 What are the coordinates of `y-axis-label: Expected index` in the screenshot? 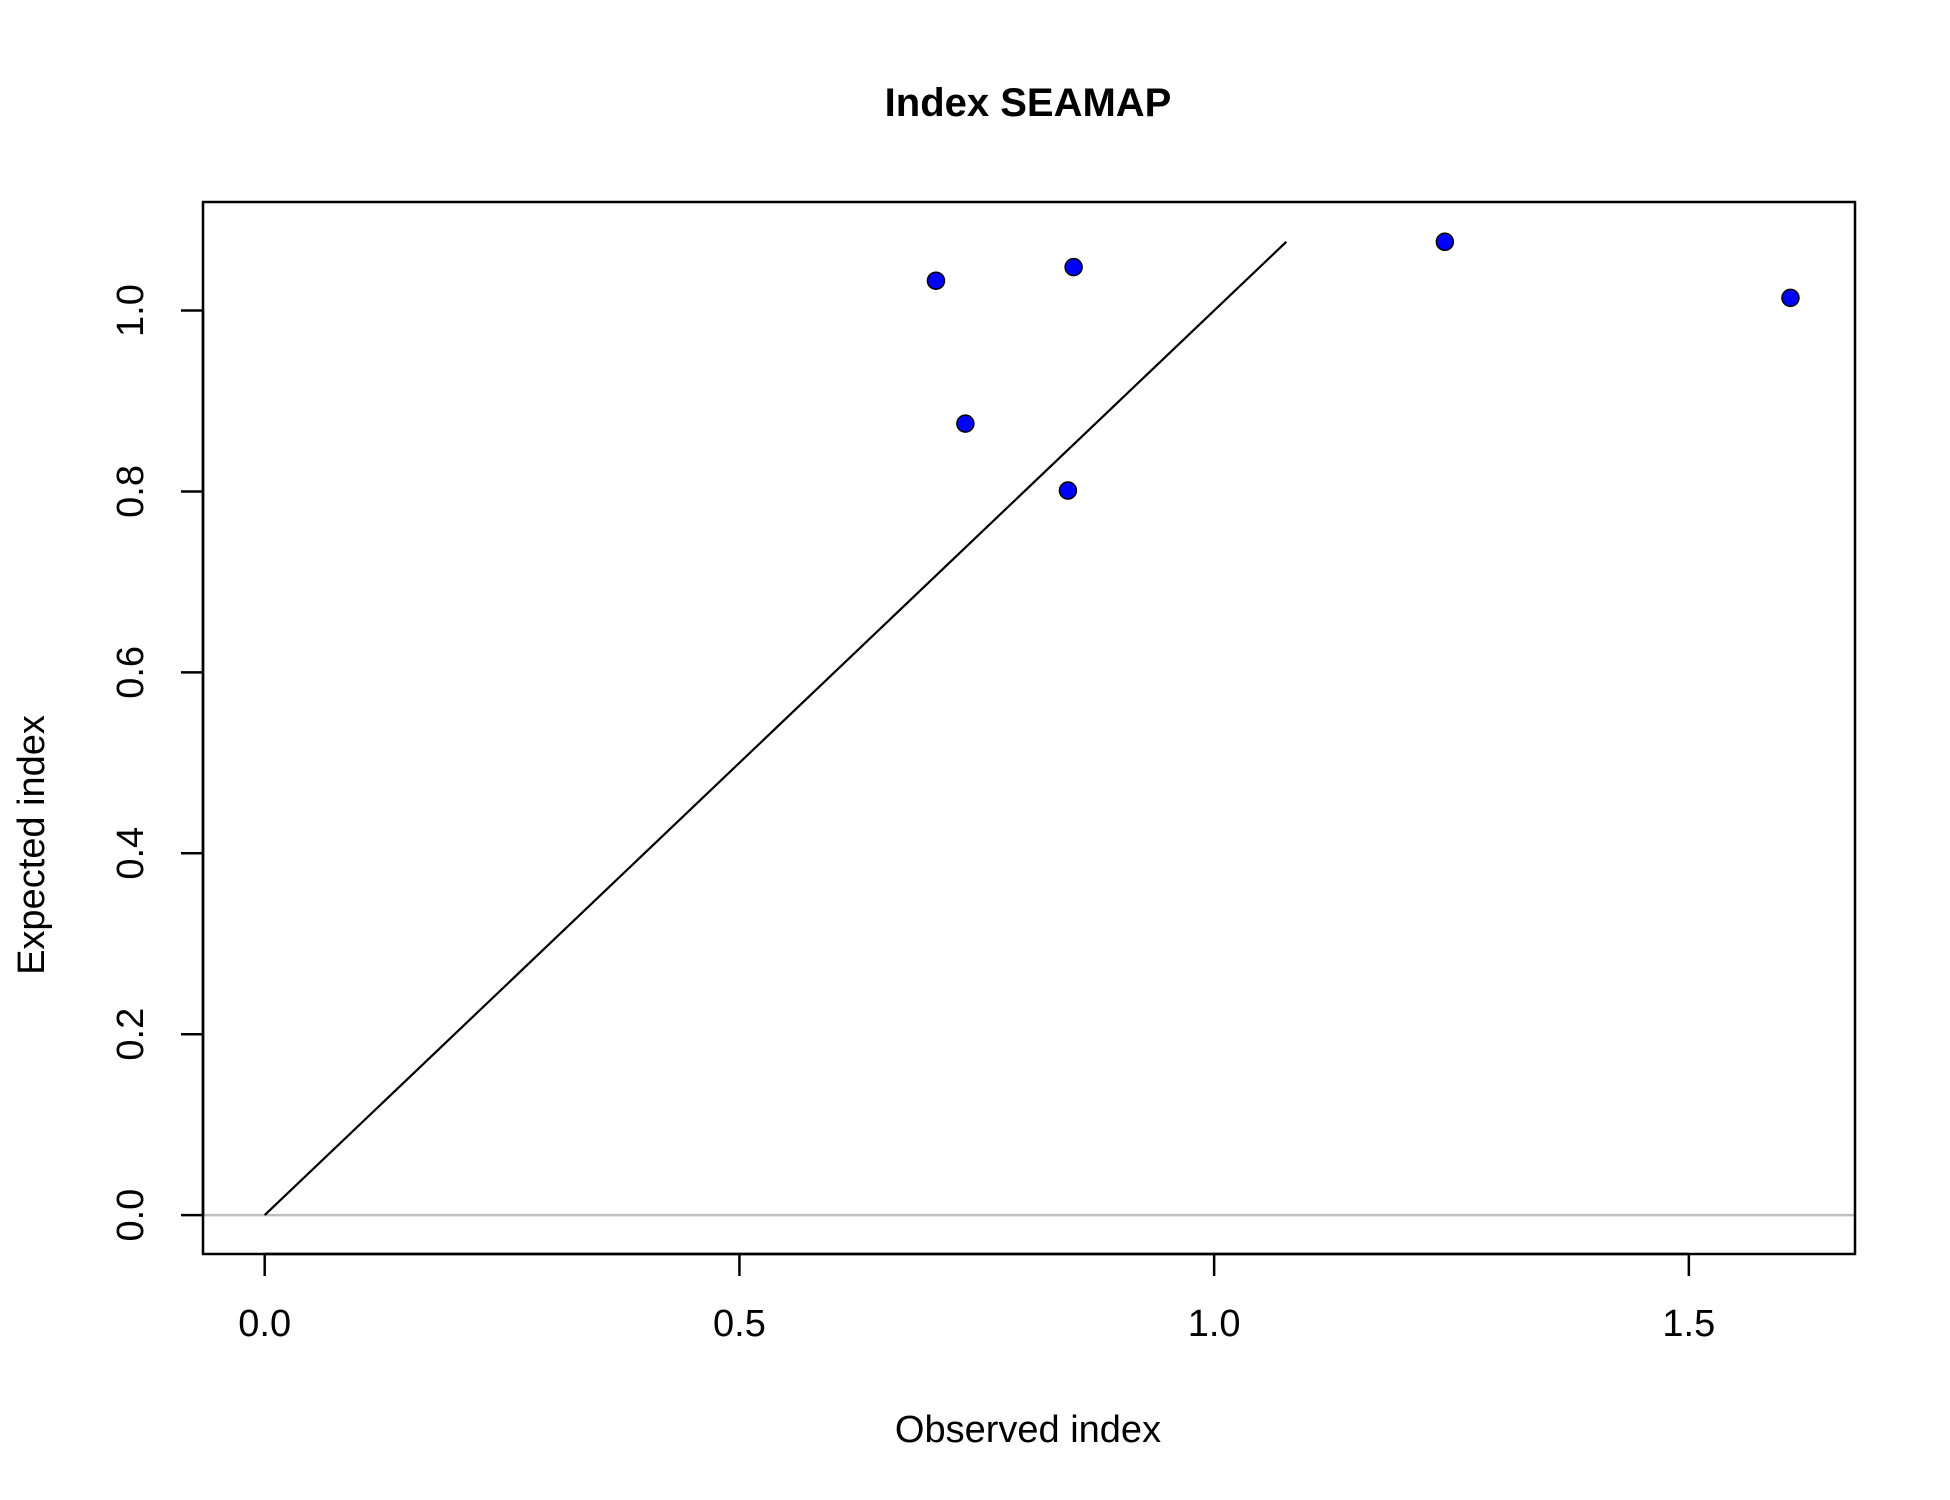 It's located at (32, 845).